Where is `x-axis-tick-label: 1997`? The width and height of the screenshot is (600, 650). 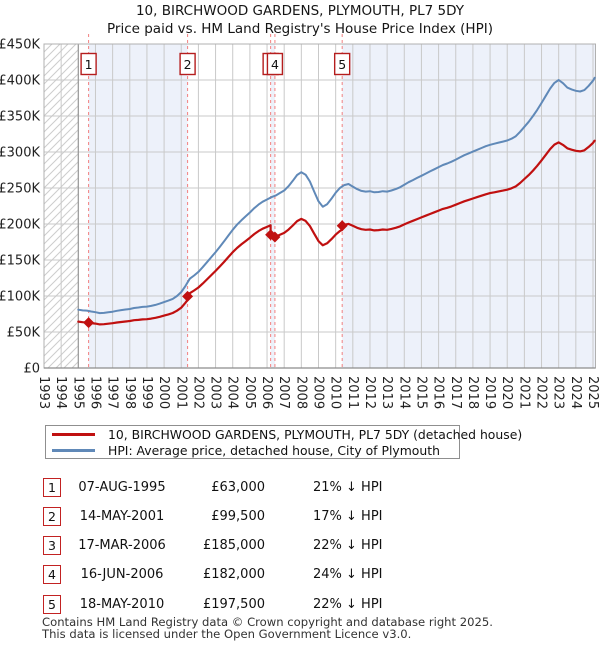 x-axis-tick-label: 1997 is located at coordinates (112, 392).